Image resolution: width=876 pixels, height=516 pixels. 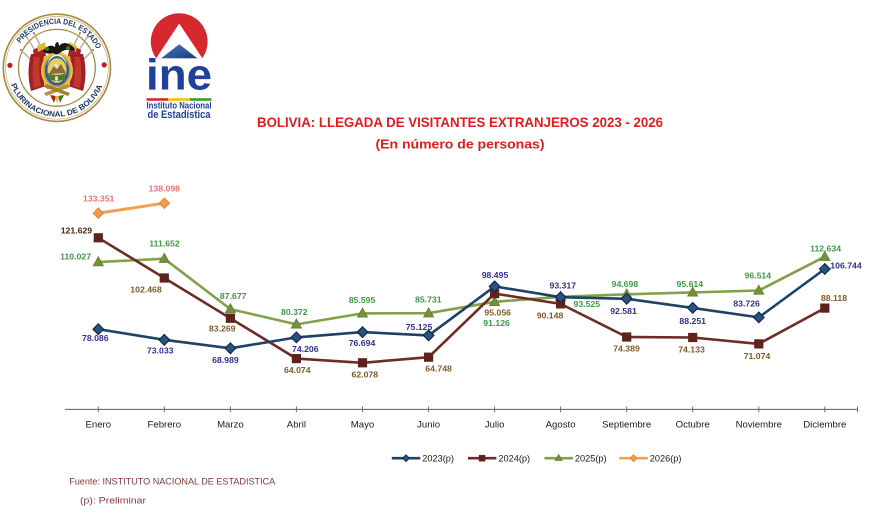 What do you see at coordinates (146, 289) in the screenshot?
I see `svg-text: 102.468` at bounding box center [146, 289].